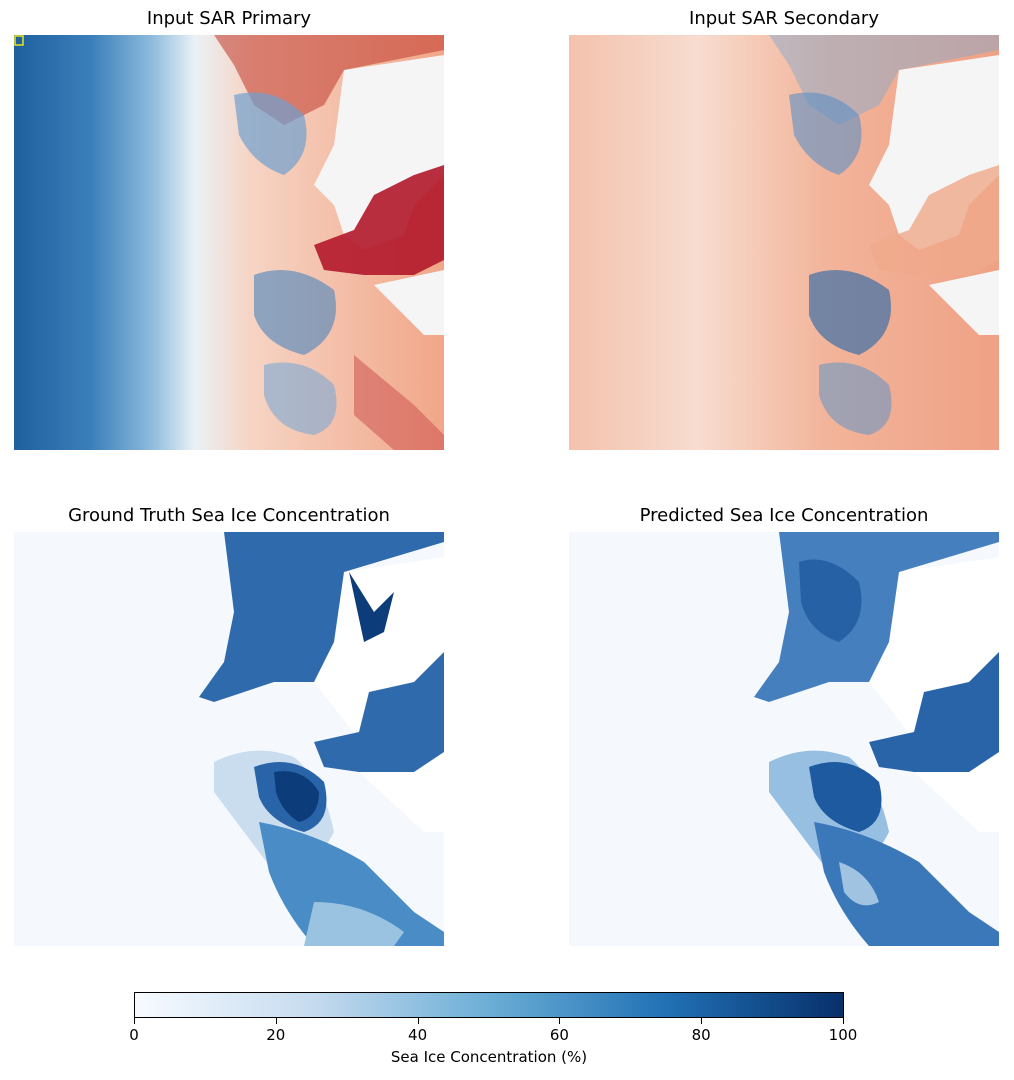  I want to click on colorbar-tick-label: 40, so click(418, 1035).